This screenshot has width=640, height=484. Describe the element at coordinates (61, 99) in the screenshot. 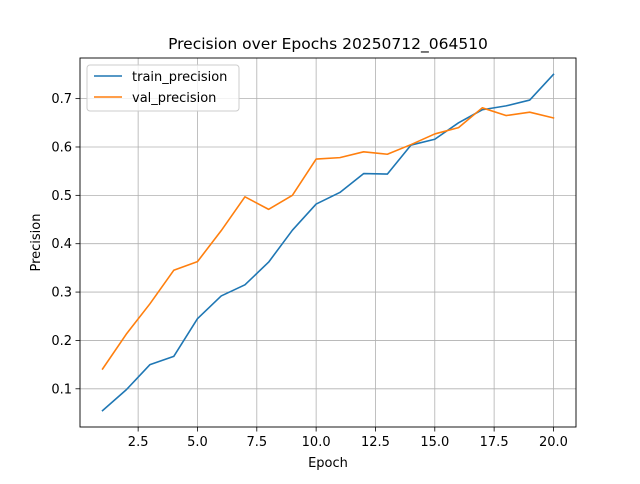

I see `y-tick-label: 0.7` at that location.